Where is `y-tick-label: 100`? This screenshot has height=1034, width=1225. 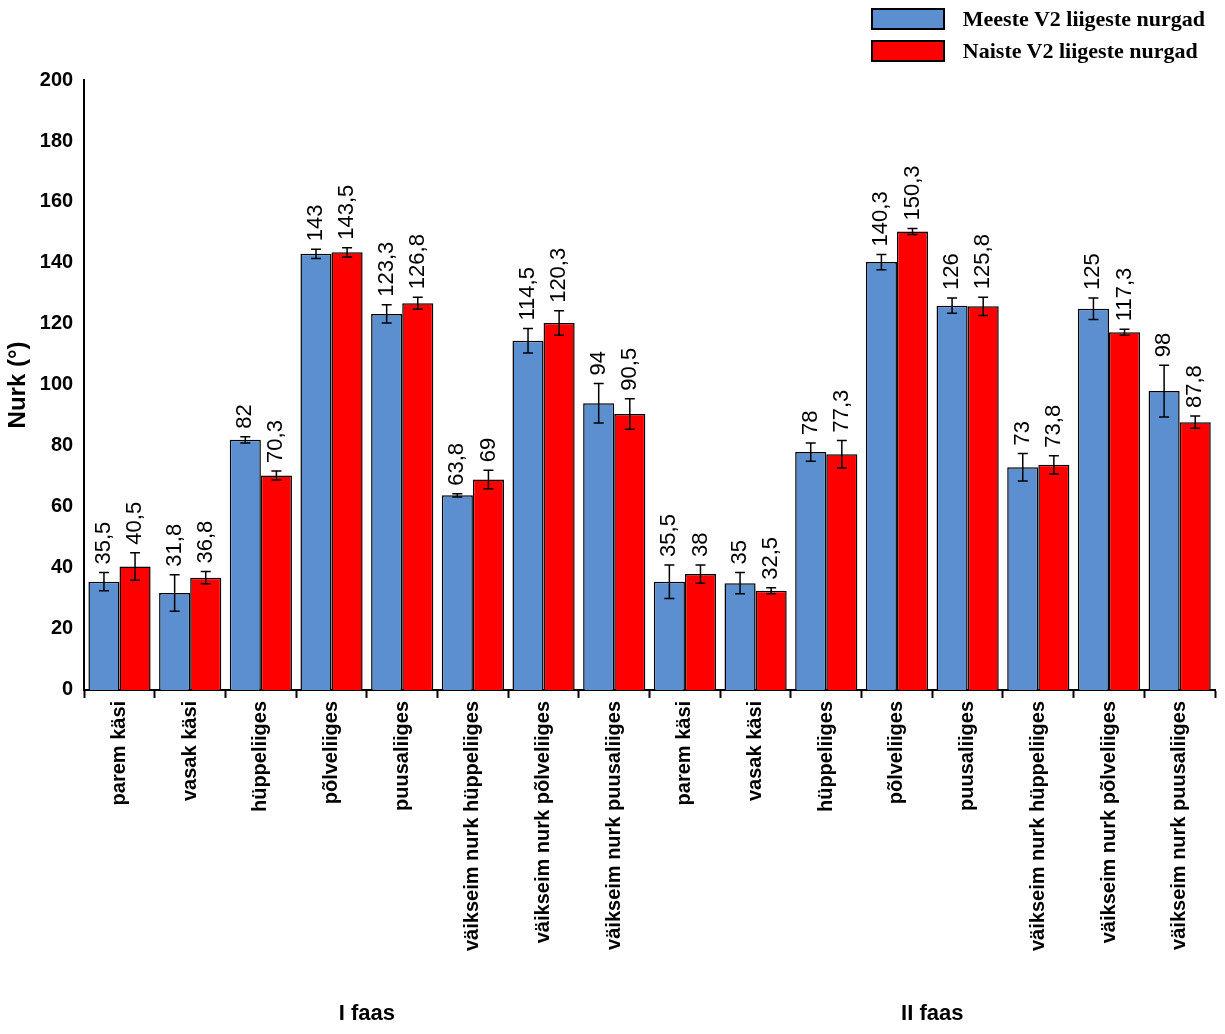
y-tick-label: 100 is located at coordinates (56, 383).